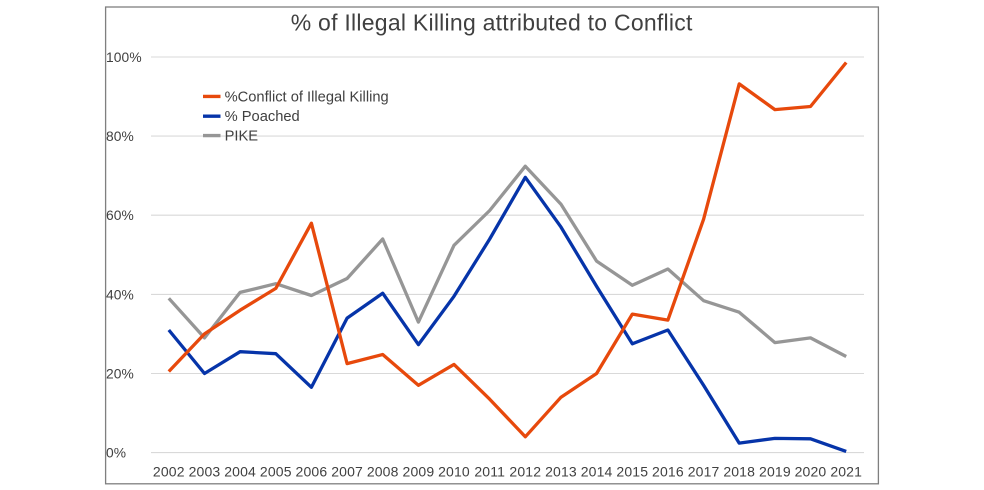  Describe the element at coordinates (120, 215) in the screenshot. I see `svg-text: 60%` at that location.